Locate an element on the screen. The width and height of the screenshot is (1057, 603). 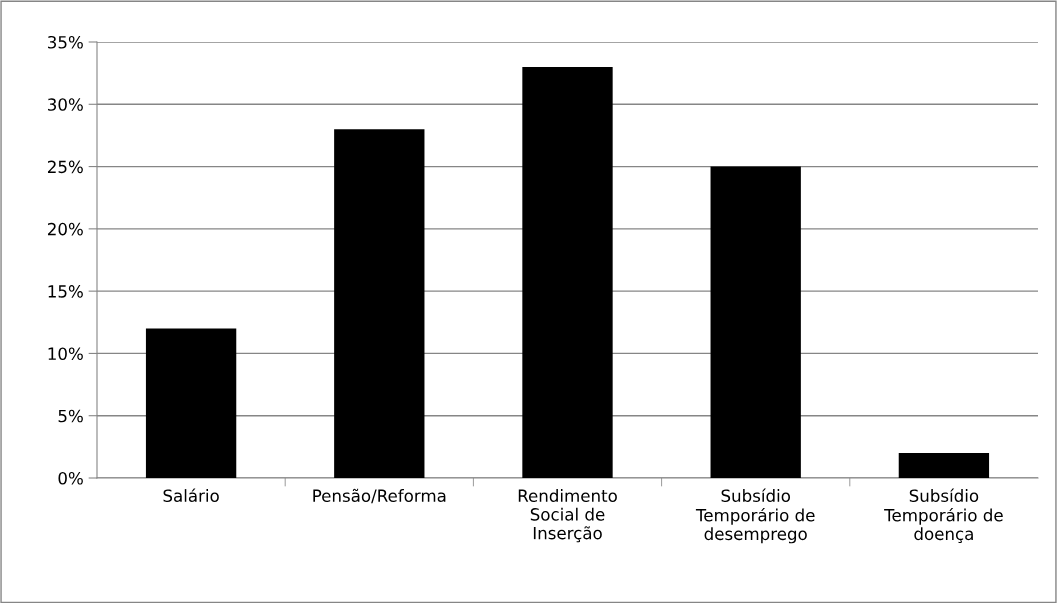
x-tick-label: Salário is located at coordinates (191, 495).